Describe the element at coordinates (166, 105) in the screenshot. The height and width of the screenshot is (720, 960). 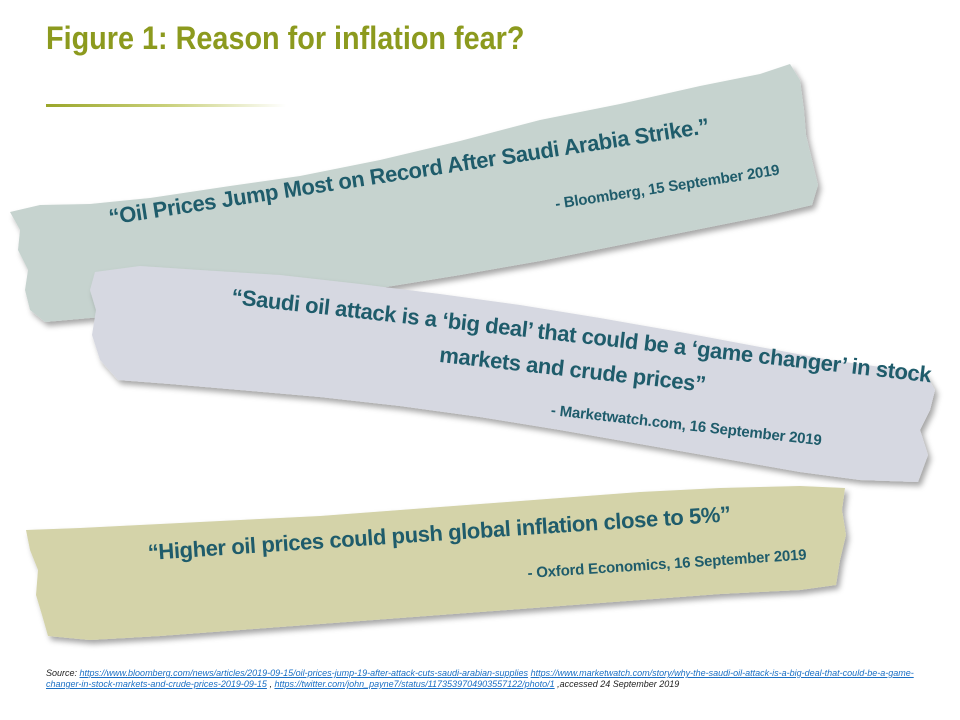
I see `title-underline` at that location.